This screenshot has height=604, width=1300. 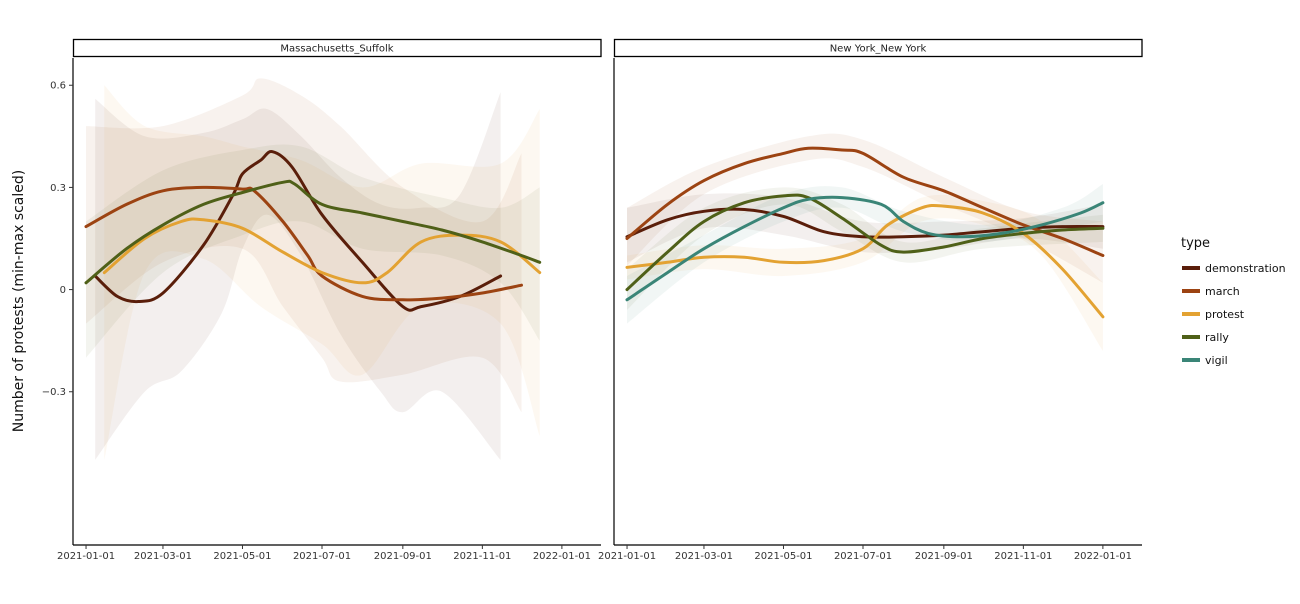 I want to click on legend-label-demonstration: demonstration, so click(x=1245, y=268).